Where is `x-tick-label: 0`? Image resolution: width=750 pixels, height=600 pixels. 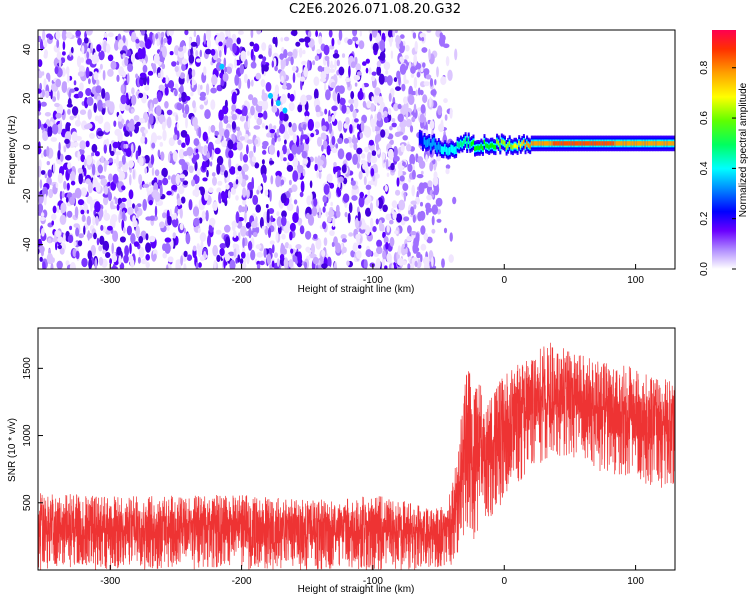 x-tick-label: 0 is located at coordinates (504, 280).